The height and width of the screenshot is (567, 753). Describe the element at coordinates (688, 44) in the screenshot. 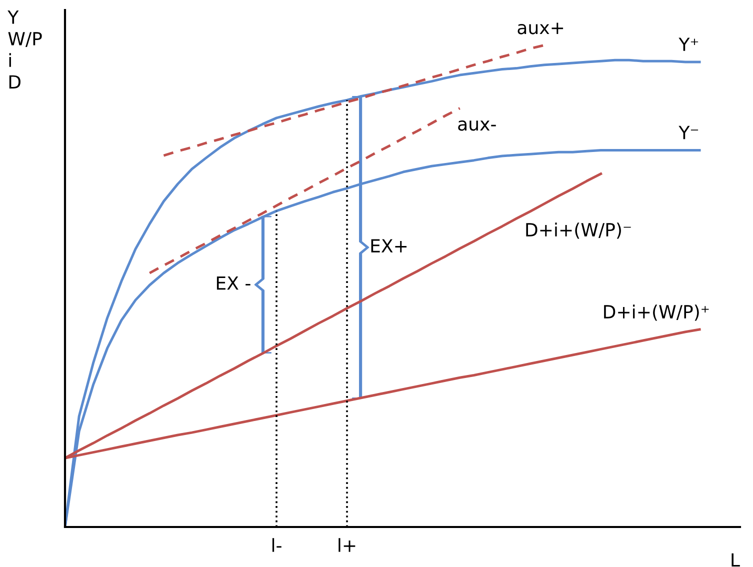

I see `series-label: Y⁺` at that location.